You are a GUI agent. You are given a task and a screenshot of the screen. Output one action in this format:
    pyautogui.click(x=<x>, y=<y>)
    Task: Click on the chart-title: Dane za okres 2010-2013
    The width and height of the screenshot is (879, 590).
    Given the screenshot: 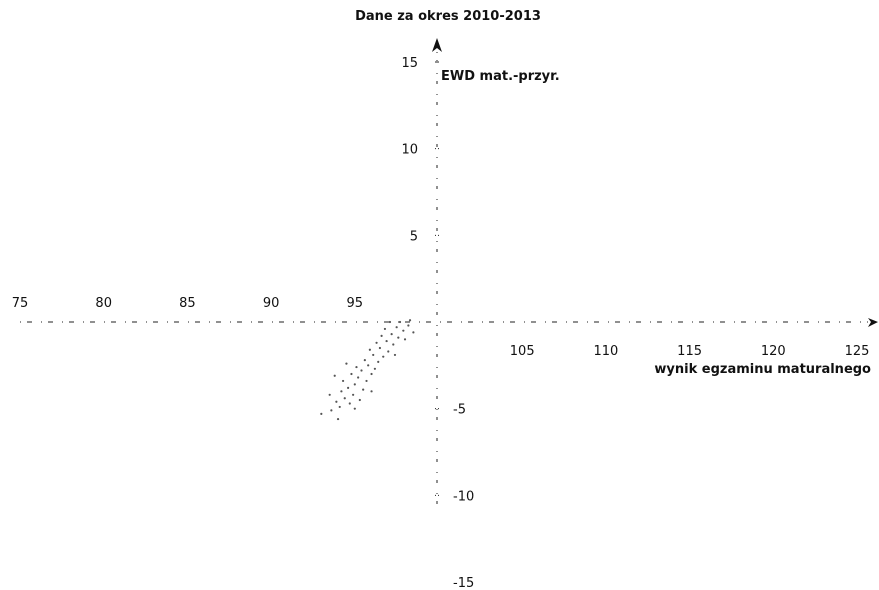 What is the action you would take?
    pyautogui.click(x=448, y=16)
    